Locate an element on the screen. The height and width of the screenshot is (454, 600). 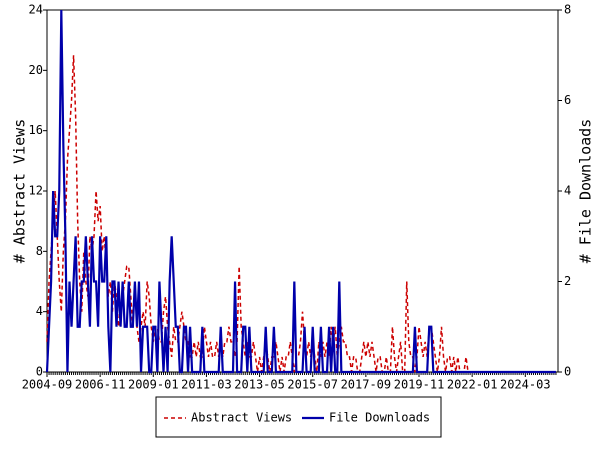
x-tick-label: 2004-09 is located at coordinates (47, 385).